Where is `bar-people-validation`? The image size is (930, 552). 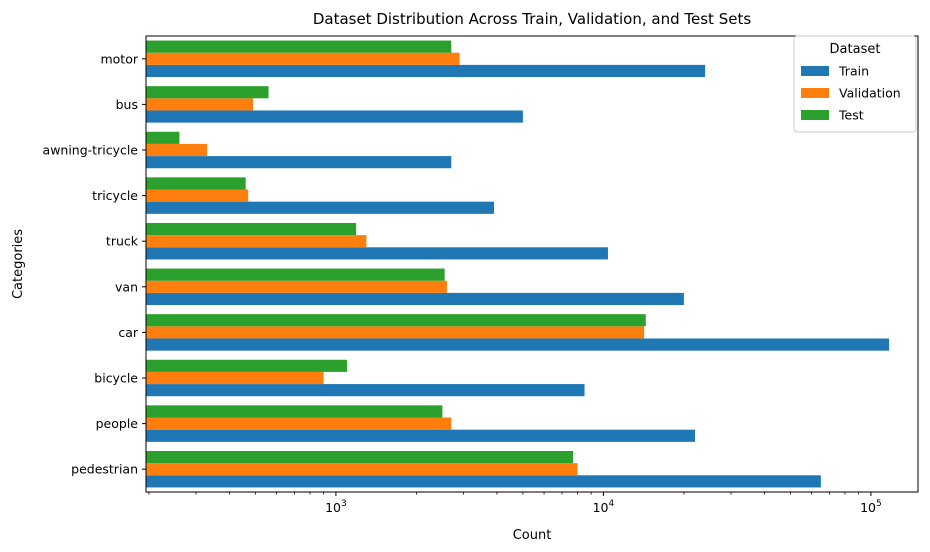
bar-people-validation is located at coordinates (299, 423).